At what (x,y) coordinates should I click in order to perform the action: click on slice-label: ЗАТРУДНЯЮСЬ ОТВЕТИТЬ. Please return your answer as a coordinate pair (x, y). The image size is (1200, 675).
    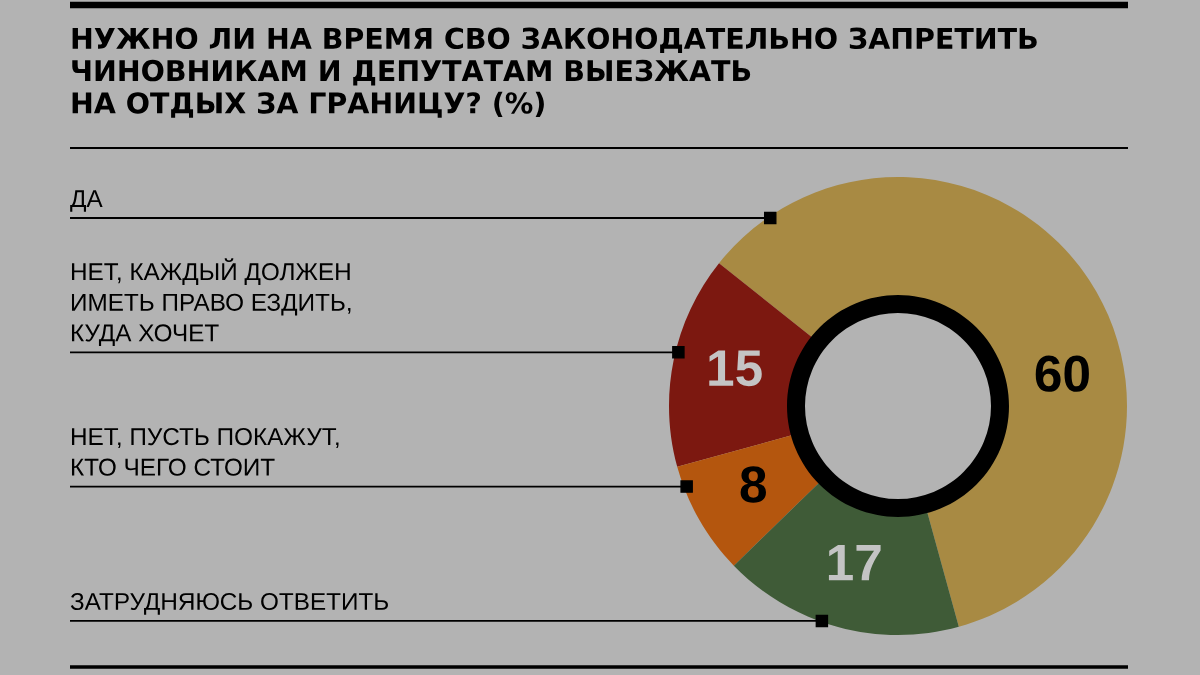
    Looking at the image, I should click on (229, 603).